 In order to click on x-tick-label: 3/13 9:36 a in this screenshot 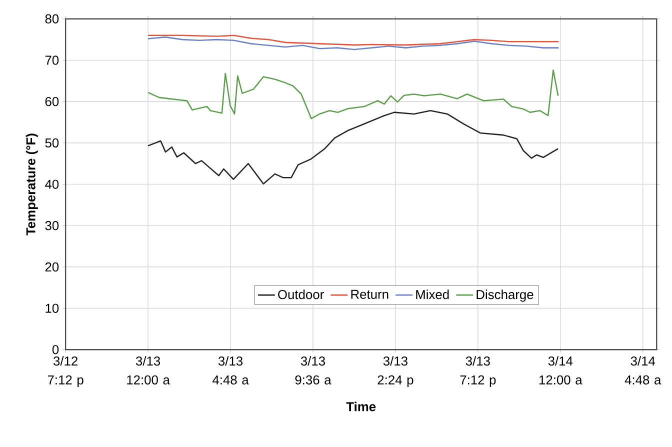, I will do `click(313, 370)`.